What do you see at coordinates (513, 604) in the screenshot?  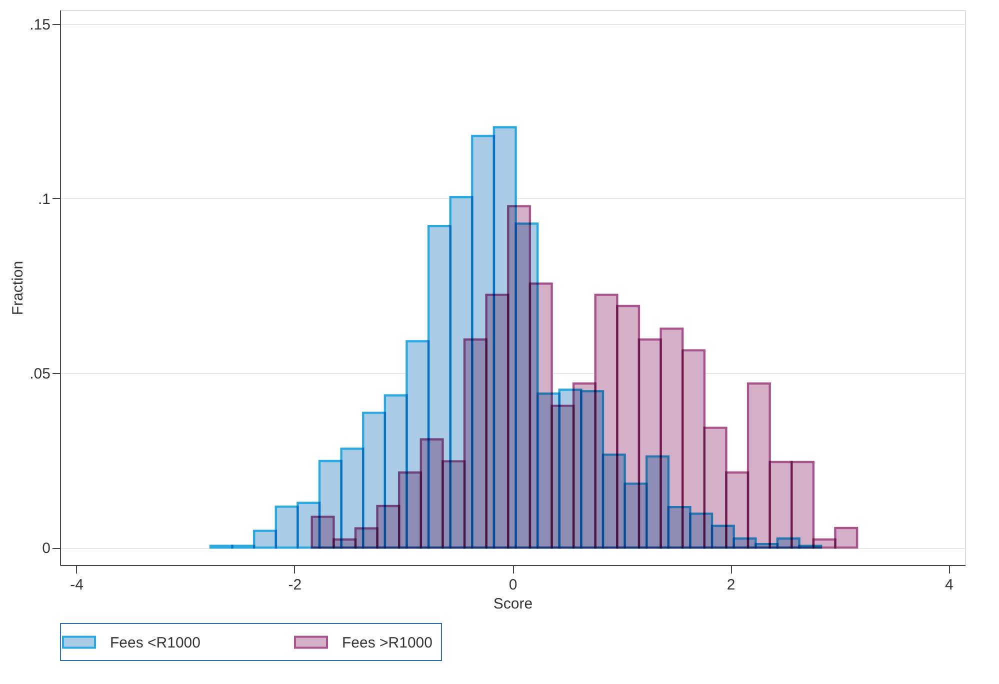 I see `x-axis-title: Score` at bounding box center [513, 604].